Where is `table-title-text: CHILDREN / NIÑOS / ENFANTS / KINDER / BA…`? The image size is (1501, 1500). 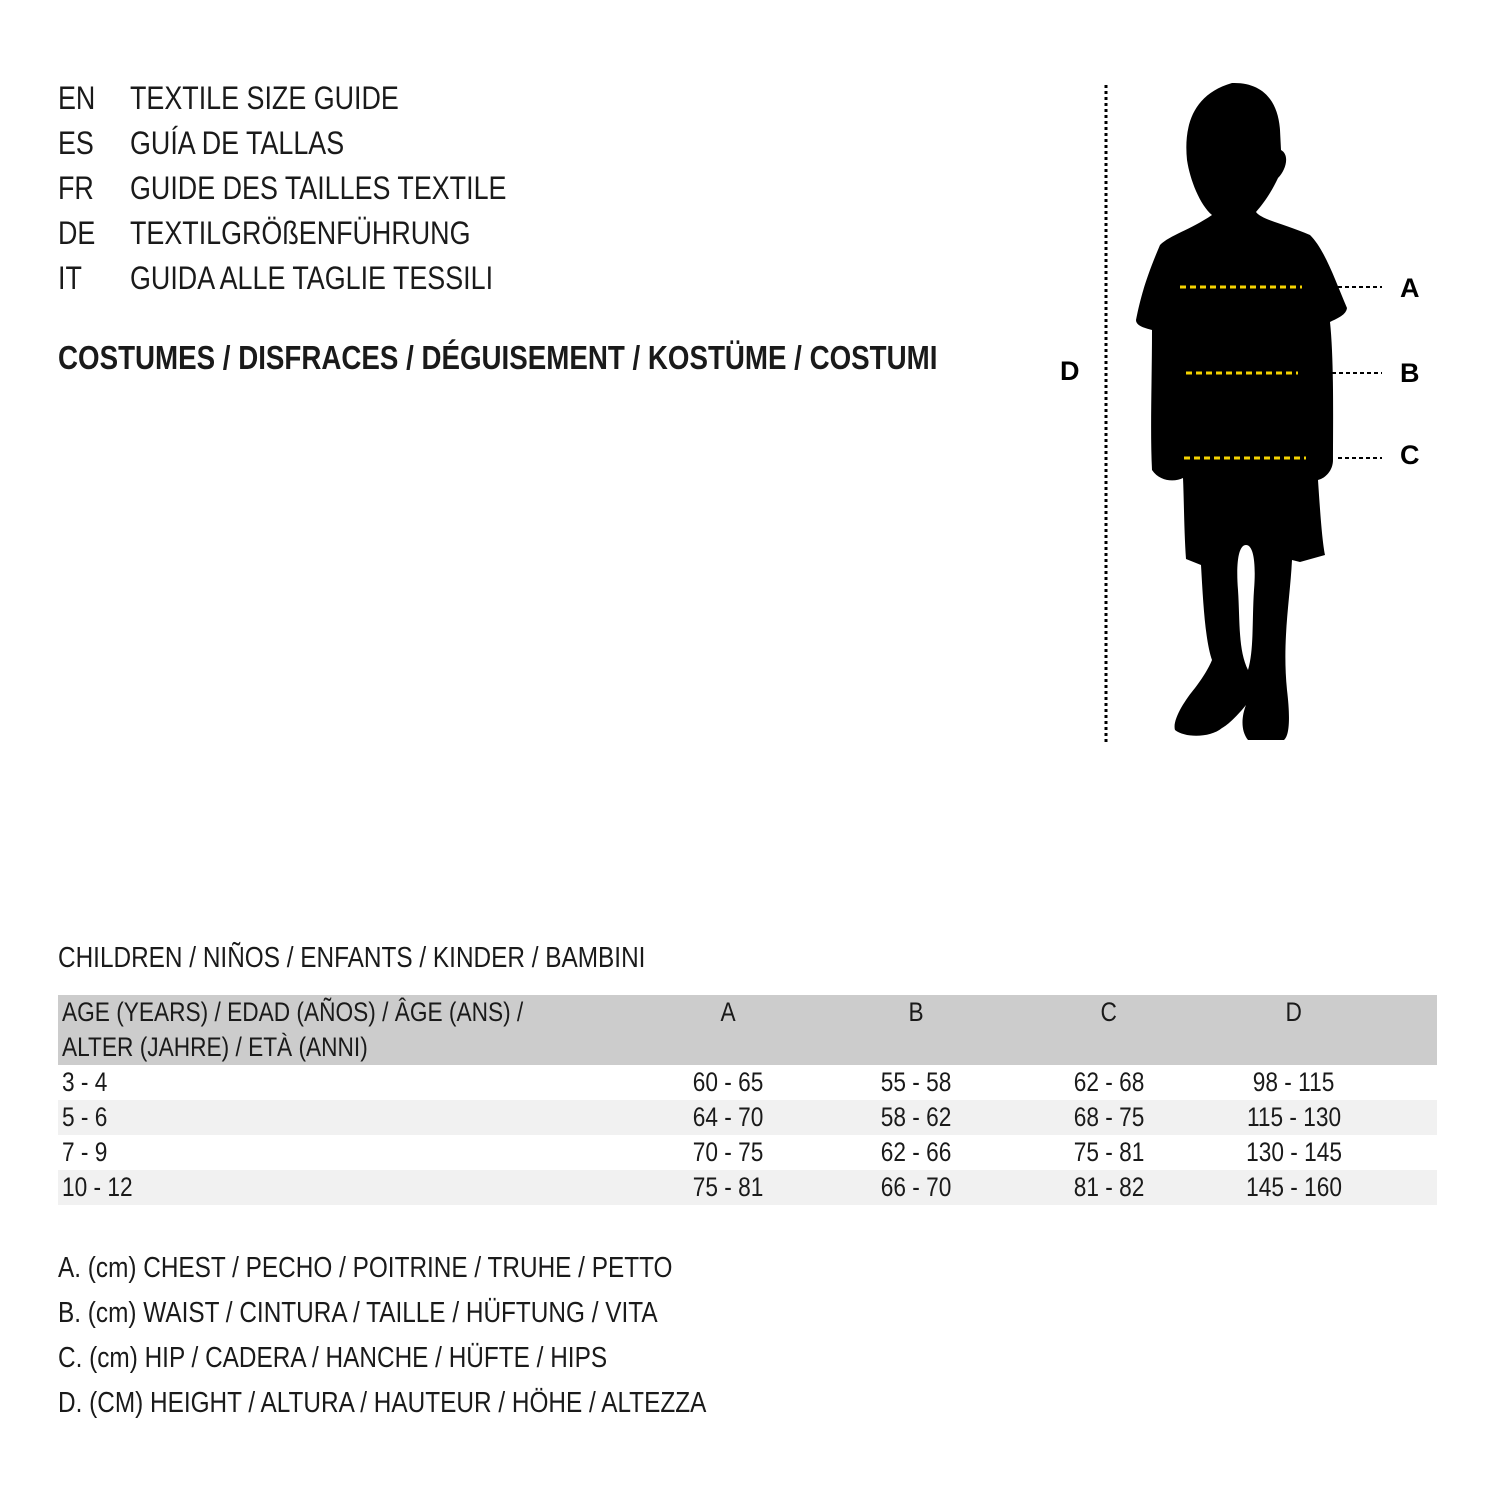 table-title-text: CHILDREN / NIÑOS / ENFANTS / KINDER / BA… is located at coordinates (352, 958).